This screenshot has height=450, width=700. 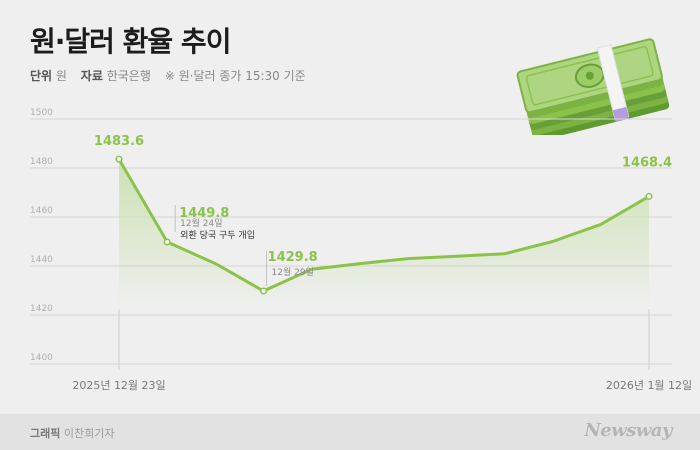 What do you see at coordinates (201, 223) in the screenshot?
I see `annotation-date: 12월 24일` at bounding box center [201, 223].